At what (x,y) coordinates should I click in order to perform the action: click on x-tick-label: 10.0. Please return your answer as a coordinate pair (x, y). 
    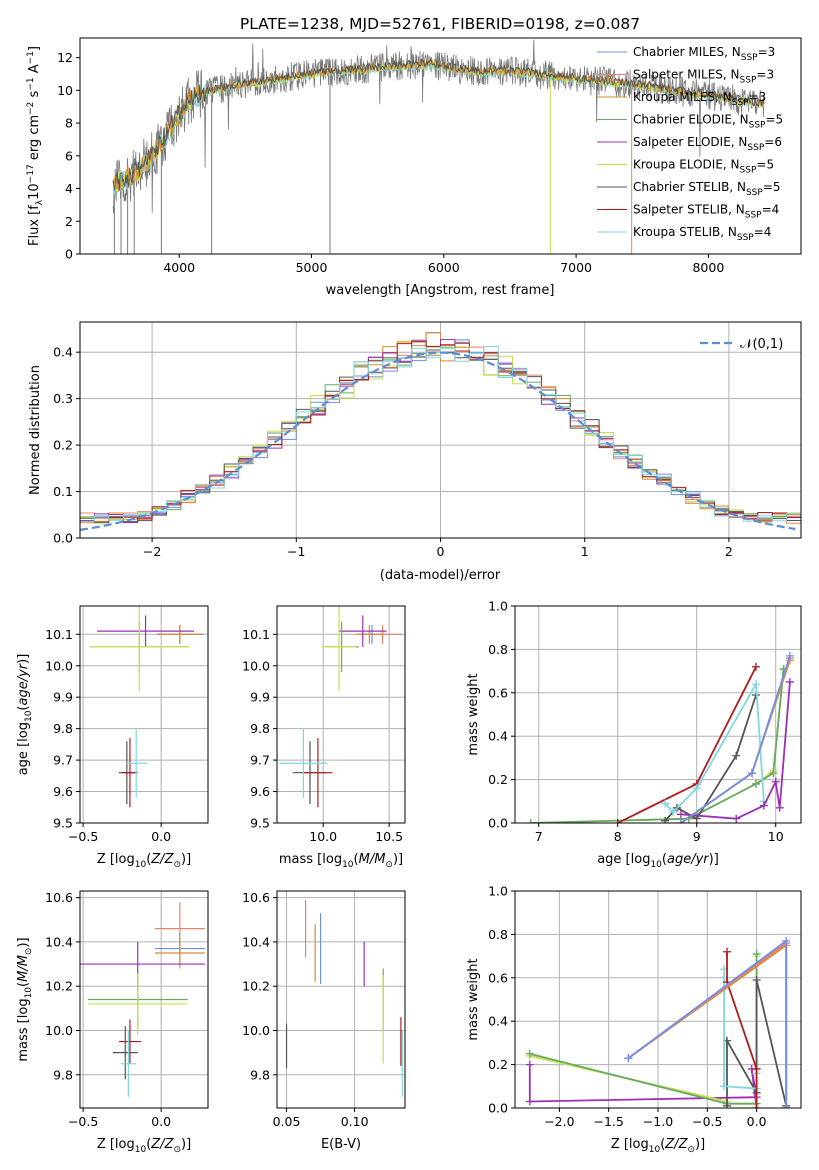
    Looking at the image, I should click on (323, 836).